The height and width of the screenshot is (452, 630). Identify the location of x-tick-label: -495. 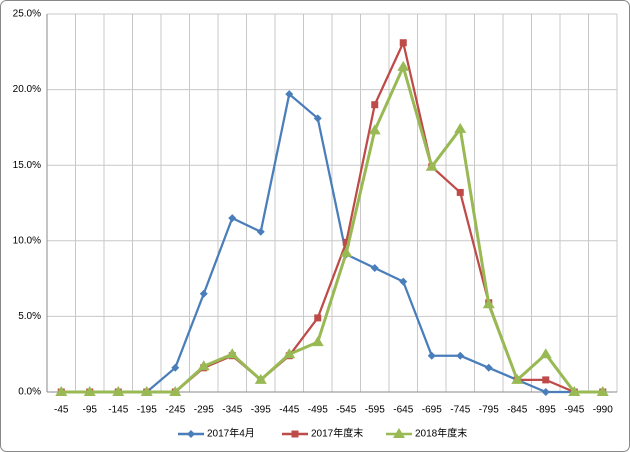
(318, 410).